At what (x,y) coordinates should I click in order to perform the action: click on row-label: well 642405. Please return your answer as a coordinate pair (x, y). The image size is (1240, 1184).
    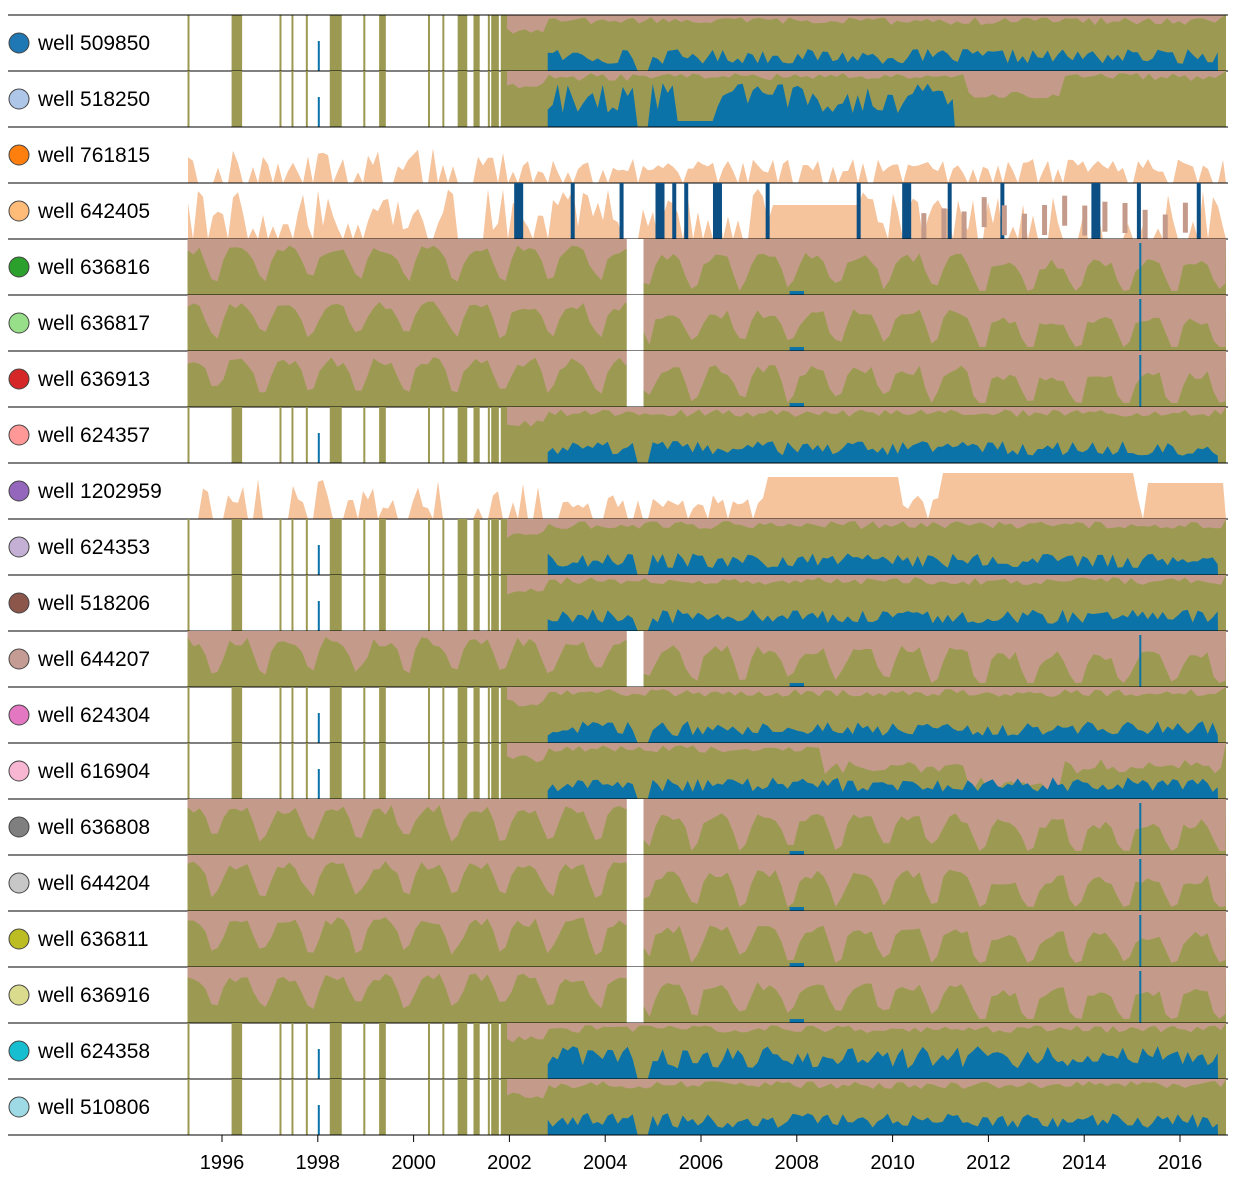
    Looking at the image, I should click on (93, 211).